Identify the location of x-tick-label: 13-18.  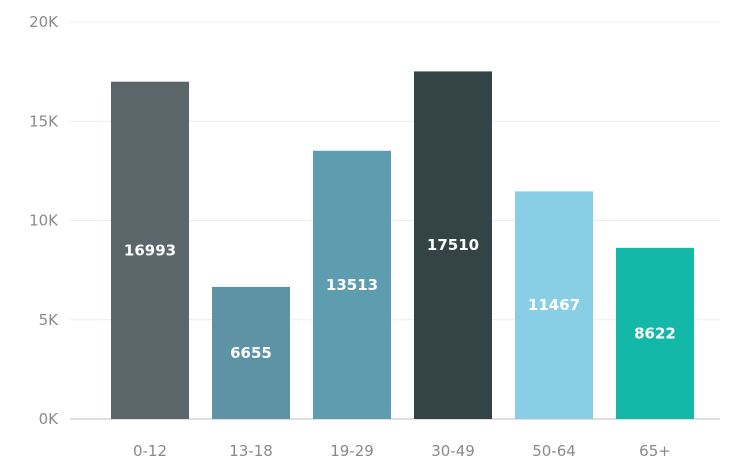
(251, 451).